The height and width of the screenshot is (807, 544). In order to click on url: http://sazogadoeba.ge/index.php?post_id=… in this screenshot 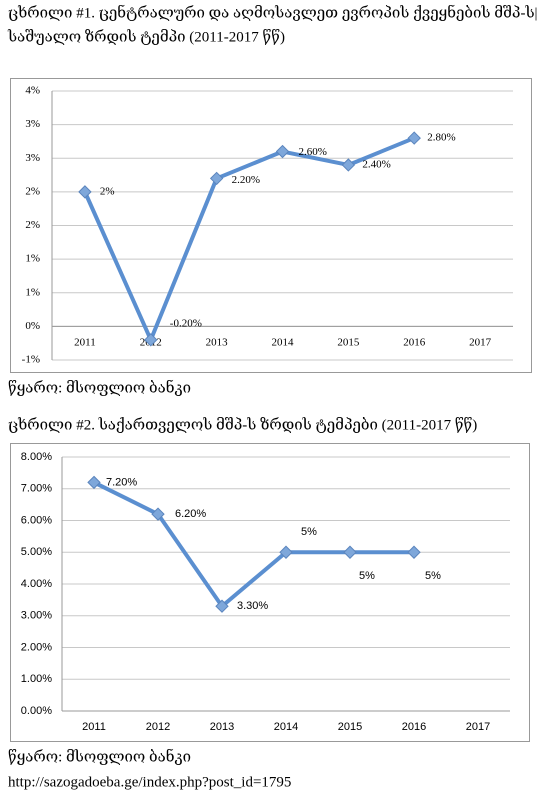, I will do `click(149, 782)`.